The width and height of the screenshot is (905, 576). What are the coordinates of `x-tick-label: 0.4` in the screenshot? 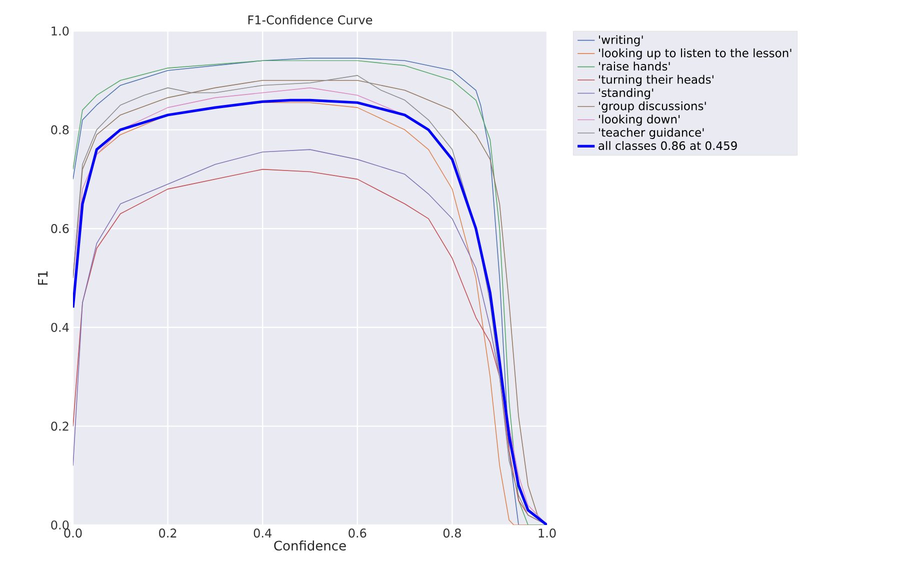 It's located at (263, 533).